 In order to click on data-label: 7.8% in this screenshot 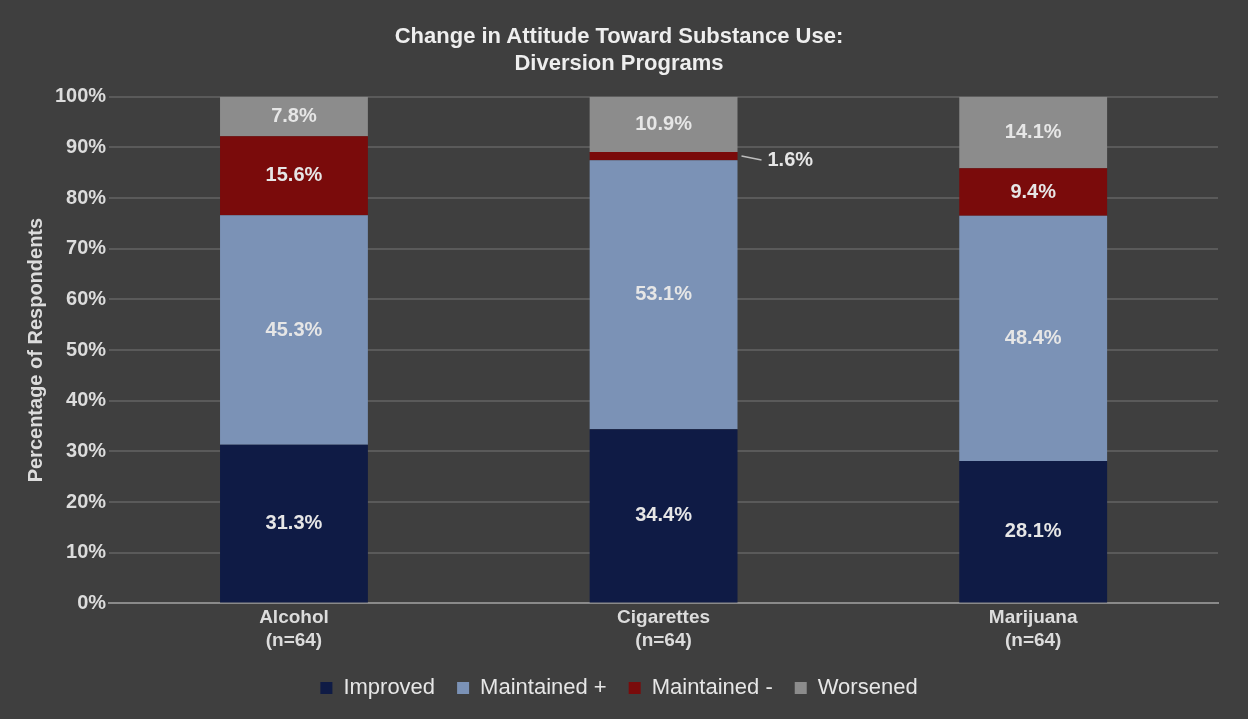, I will do `click(294, 115)`.